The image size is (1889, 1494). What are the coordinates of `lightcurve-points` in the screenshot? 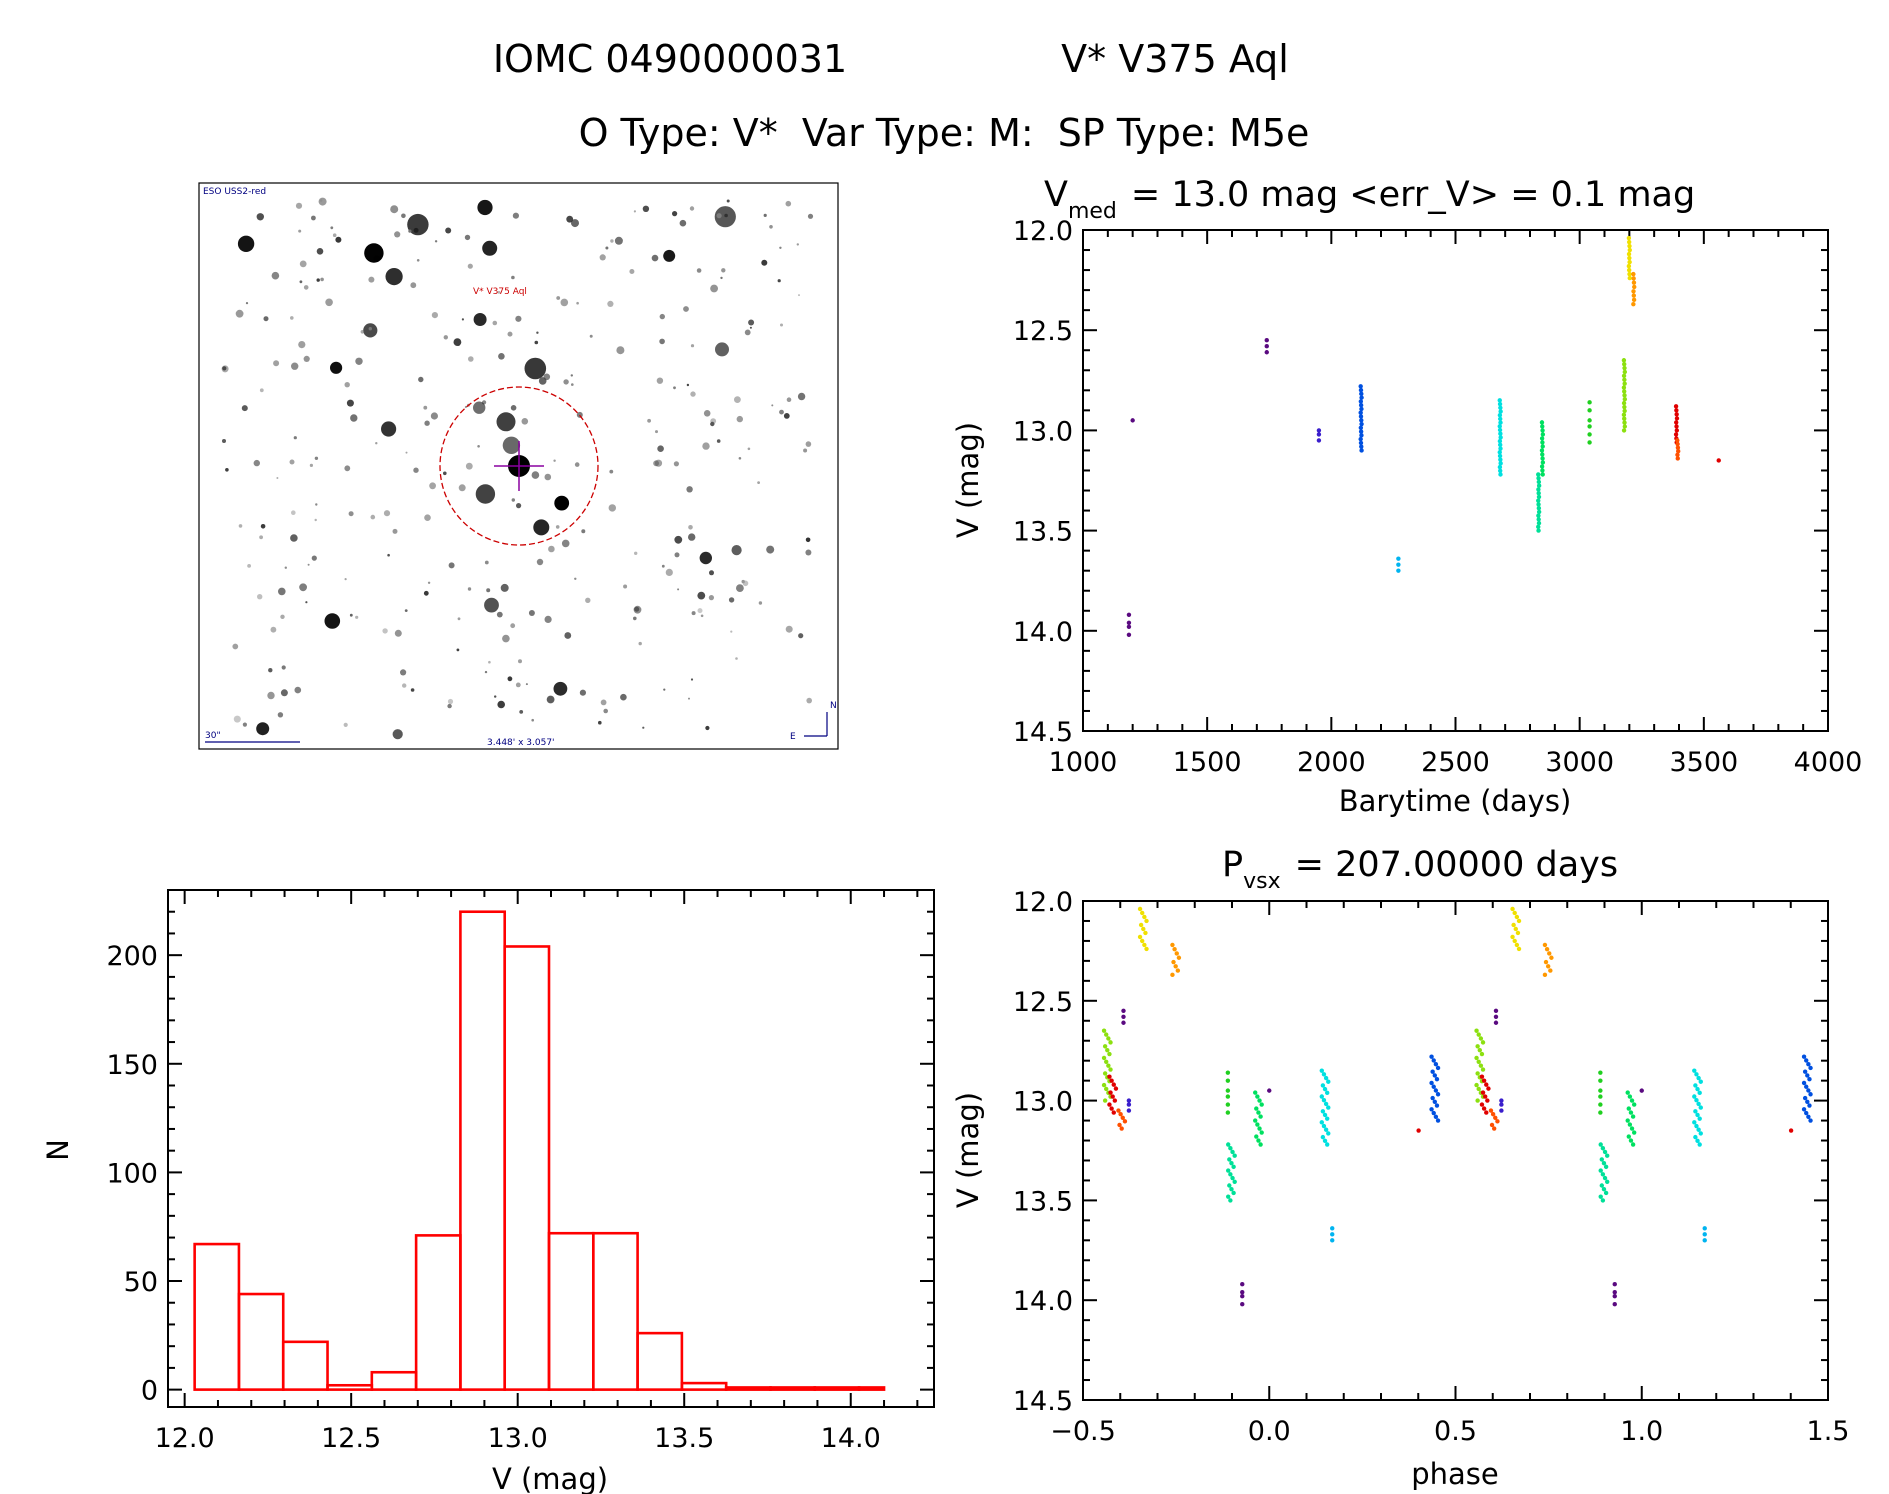 It's located at (1423, 436).